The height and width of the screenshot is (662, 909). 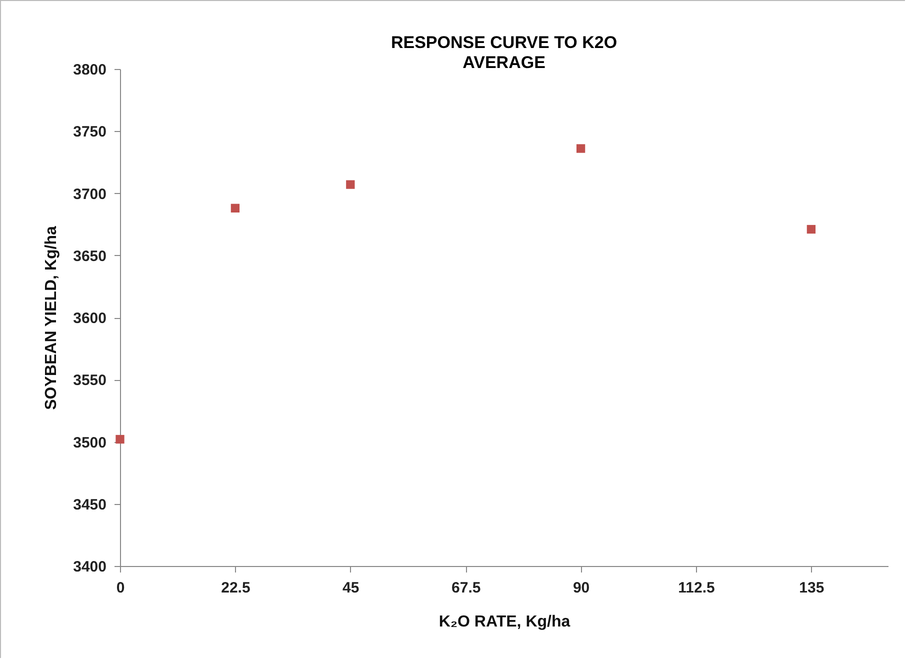 I want to click on y-tick-label: 3450, so click(x=89, y=505).